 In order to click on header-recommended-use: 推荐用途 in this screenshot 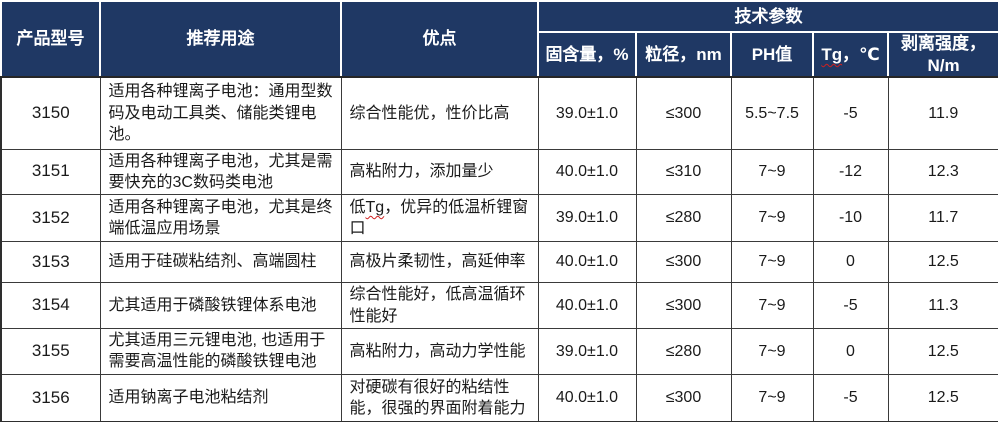, I will do `click(220, 39)`.